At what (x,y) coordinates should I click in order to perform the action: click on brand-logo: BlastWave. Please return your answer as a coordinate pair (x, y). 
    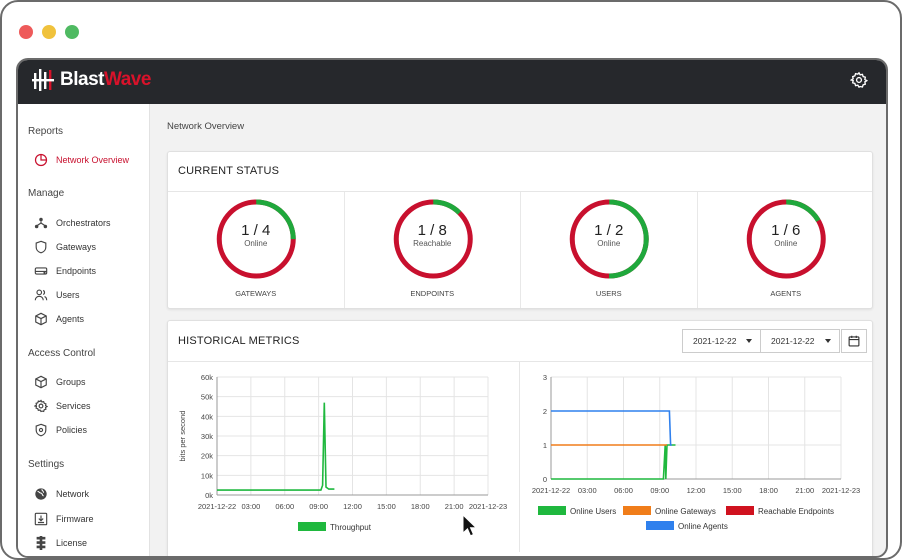
    Looking at the image, I should click on (91, 80).